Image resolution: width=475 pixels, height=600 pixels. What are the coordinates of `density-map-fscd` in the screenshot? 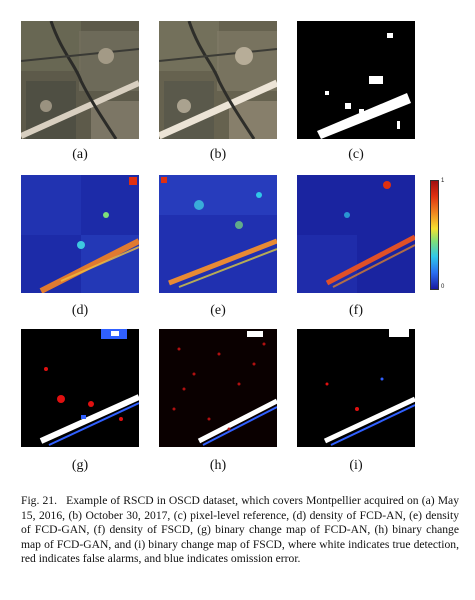 It's located at (356, 234).